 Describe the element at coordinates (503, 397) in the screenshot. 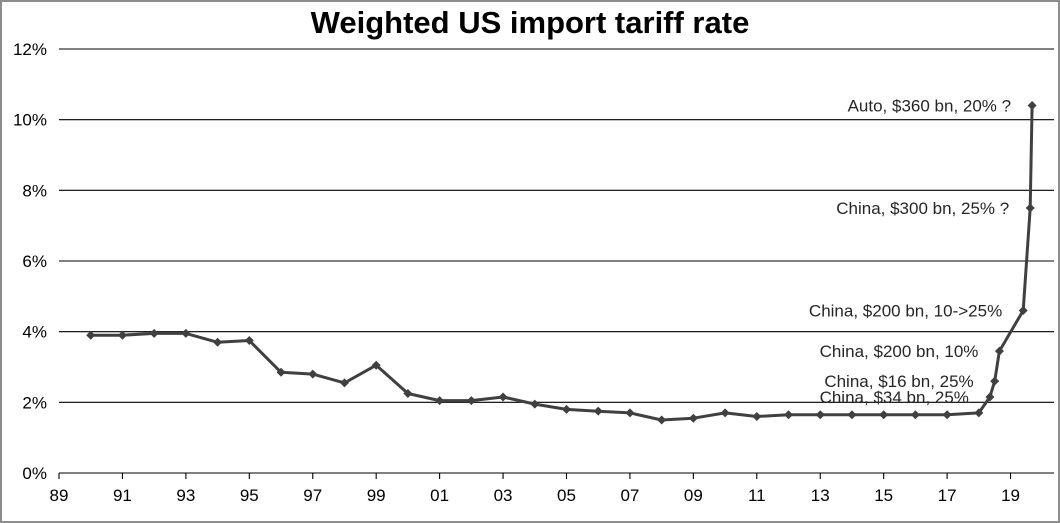

I see `data-point-2003` at that location.